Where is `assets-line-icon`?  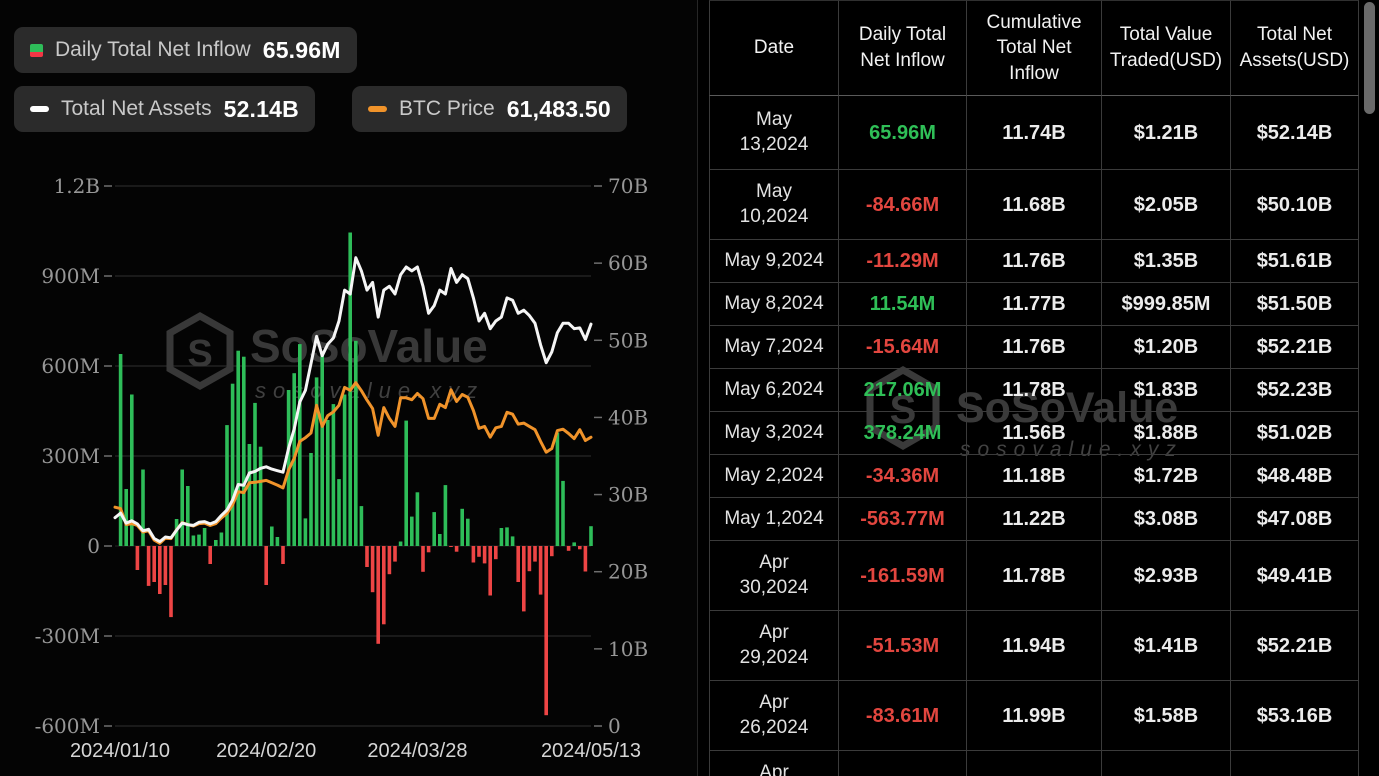 assets-line-icon is located at coordinates (39, 109).